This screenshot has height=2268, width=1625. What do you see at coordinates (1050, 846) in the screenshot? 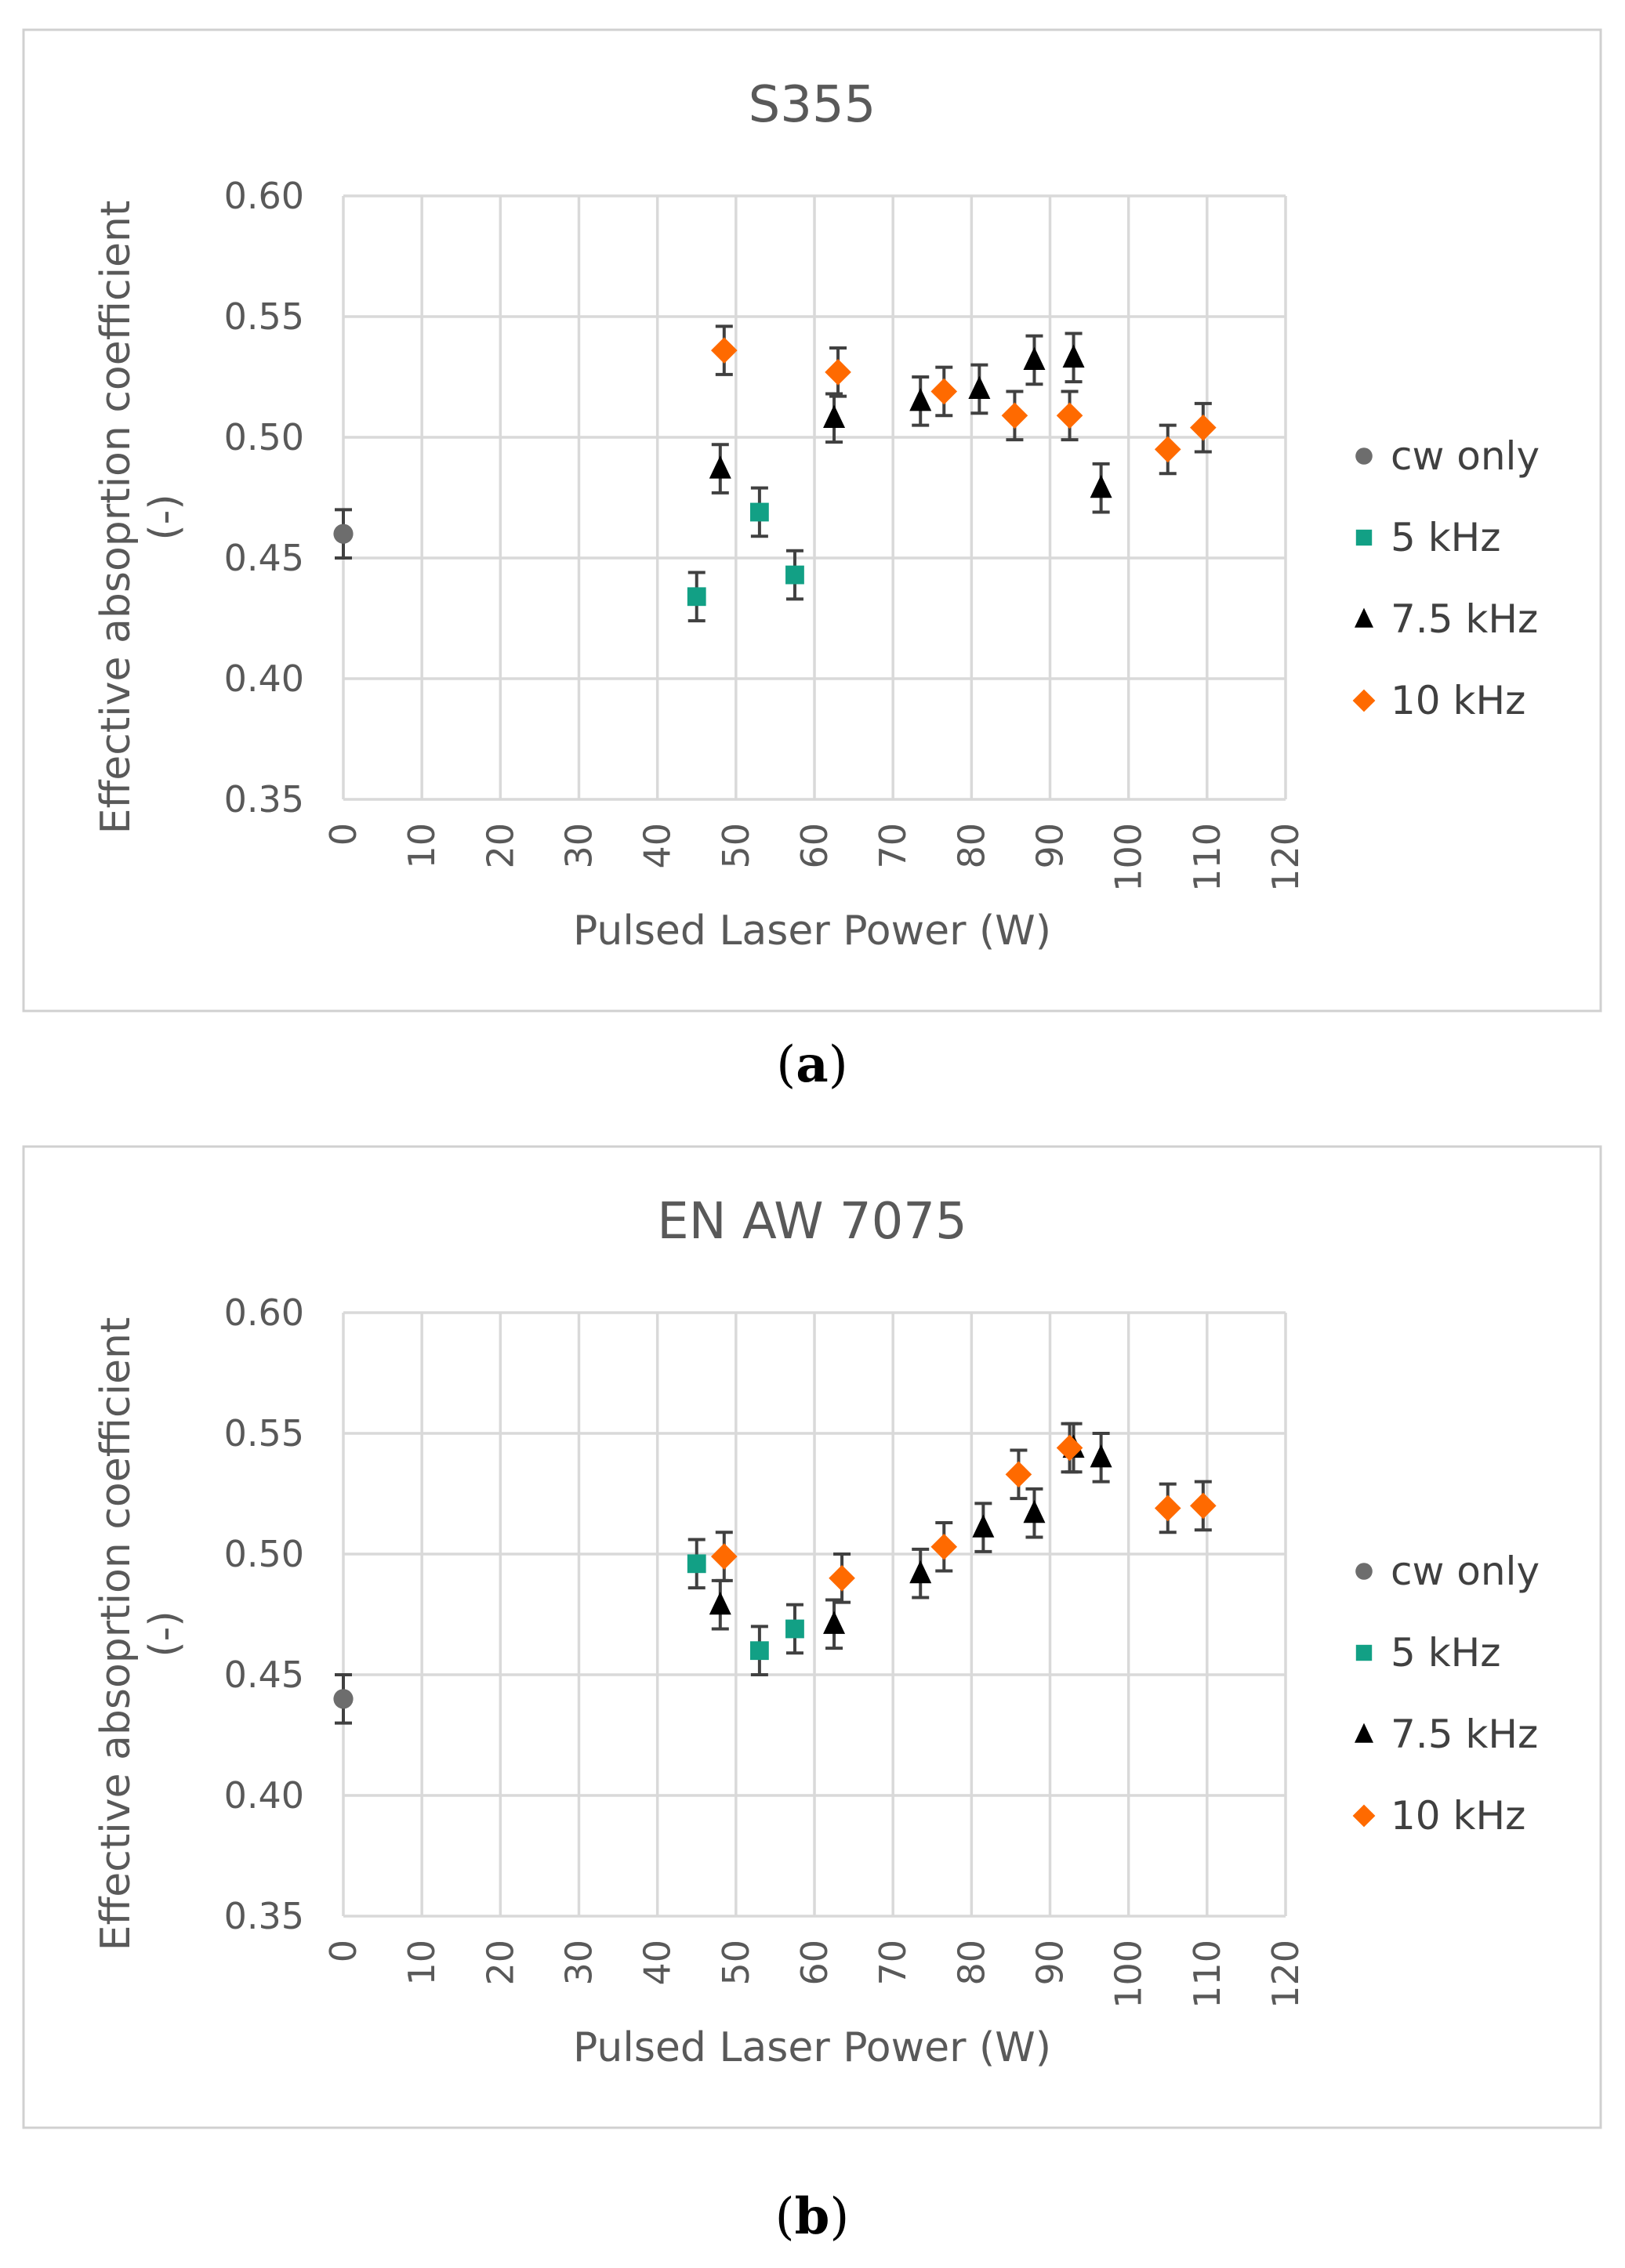
I see `x-tick-label: 90` at bounding box center [1050, 846].